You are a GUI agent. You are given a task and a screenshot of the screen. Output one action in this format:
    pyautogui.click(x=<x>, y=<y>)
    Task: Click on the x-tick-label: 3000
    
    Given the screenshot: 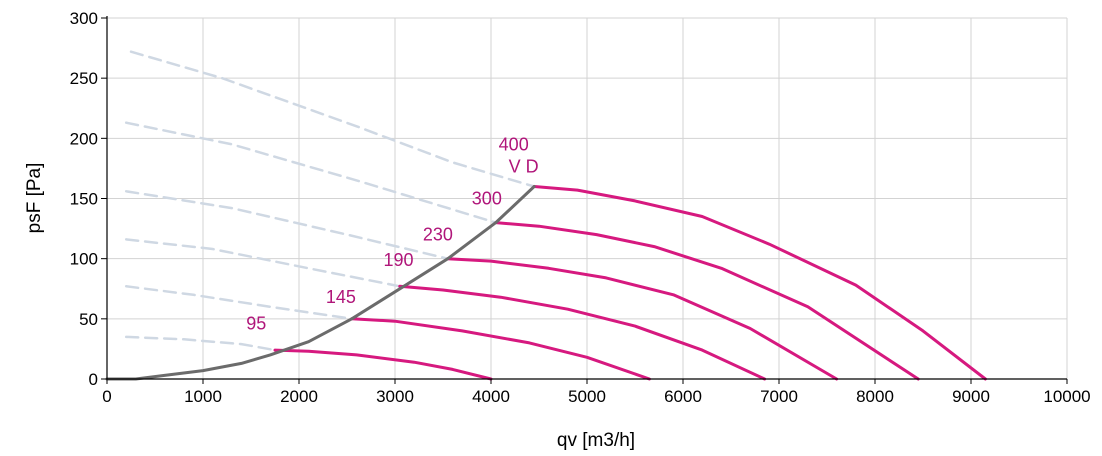 What is the action you would take?
    pyautogui.click(x=395, y=396)
    